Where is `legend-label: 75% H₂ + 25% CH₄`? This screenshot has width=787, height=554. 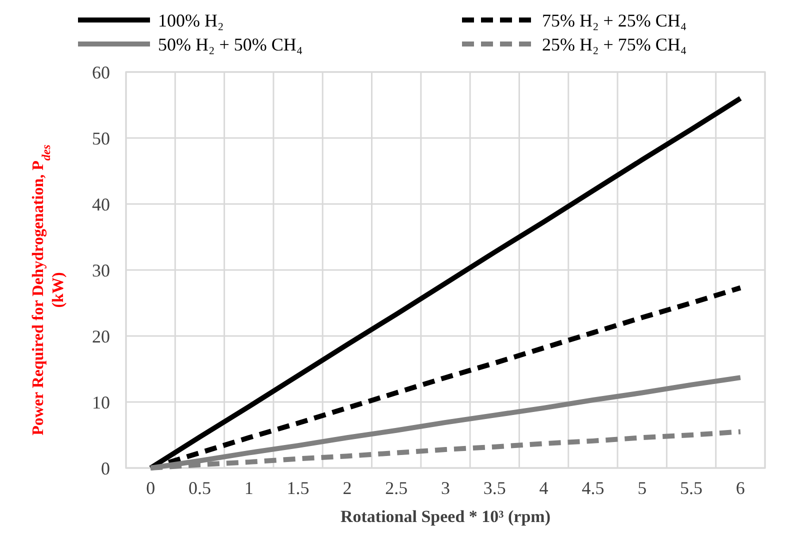
legend-label: 75% H₂ + 25% CH₄ is located at coordinates (614, 20).